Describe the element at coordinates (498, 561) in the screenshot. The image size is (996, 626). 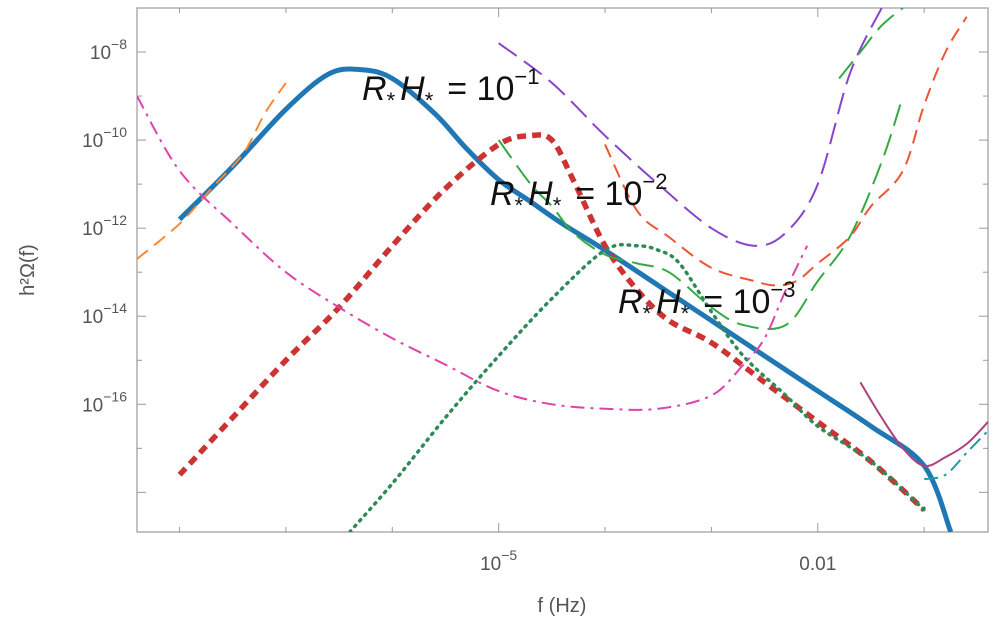
I see `x-tick-label: 10−5` at that location.